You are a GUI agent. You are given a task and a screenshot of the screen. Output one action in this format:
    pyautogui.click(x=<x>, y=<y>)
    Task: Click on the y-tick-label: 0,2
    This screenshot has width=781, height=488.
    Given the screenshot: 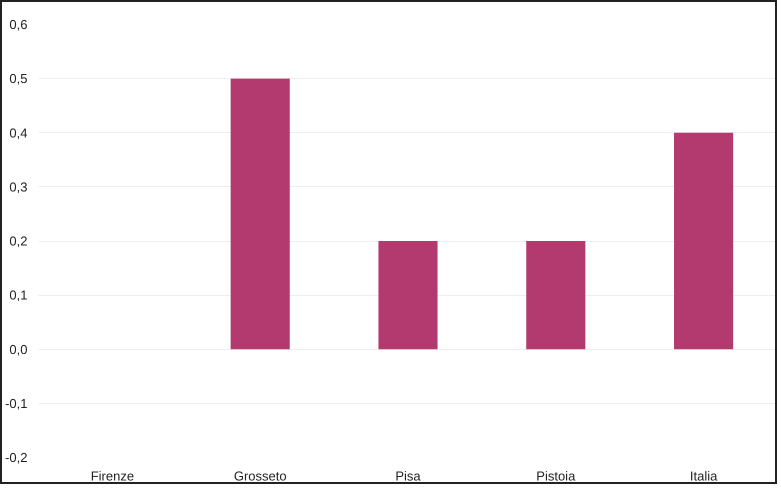 What is the action you would take?
    pyautogui.click(x=18, y=241)
    